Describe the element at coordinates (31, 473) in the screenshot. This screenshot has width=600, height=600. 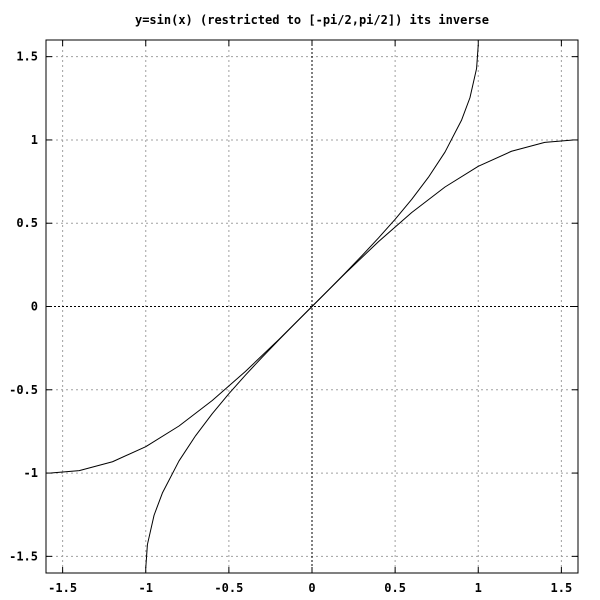
I see `y-tick-label: -1` at that location.